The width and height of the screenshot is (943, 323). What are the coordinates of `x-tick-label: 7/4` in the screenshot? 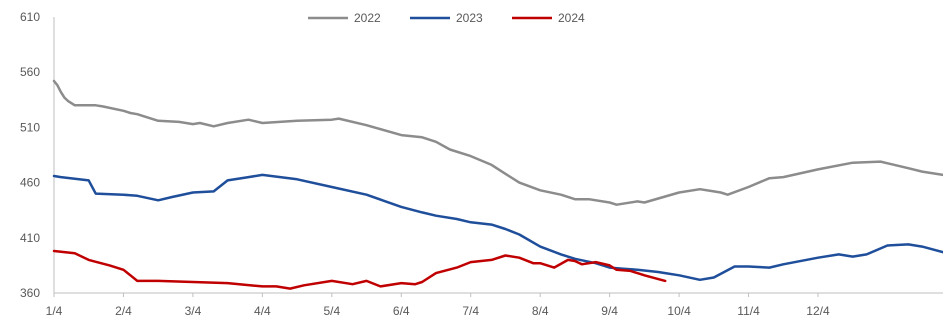 It's located at (470, 311).